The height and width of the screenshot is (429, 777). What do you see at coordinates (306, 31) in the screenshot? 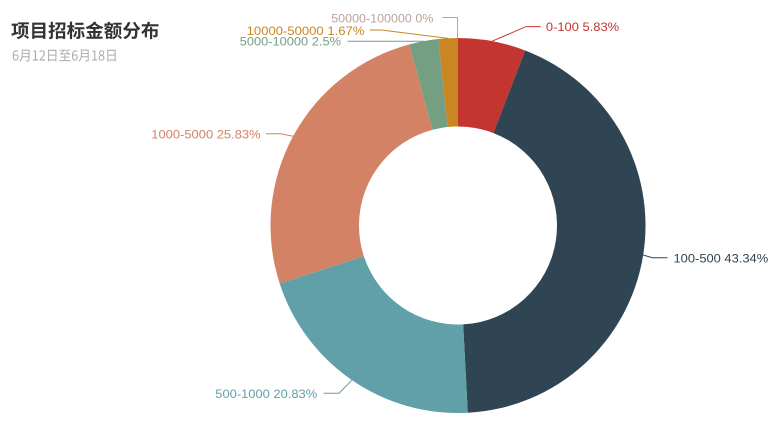
I see `svg-text: 10000-50000 1.67%` at bounding box center [306, 31].